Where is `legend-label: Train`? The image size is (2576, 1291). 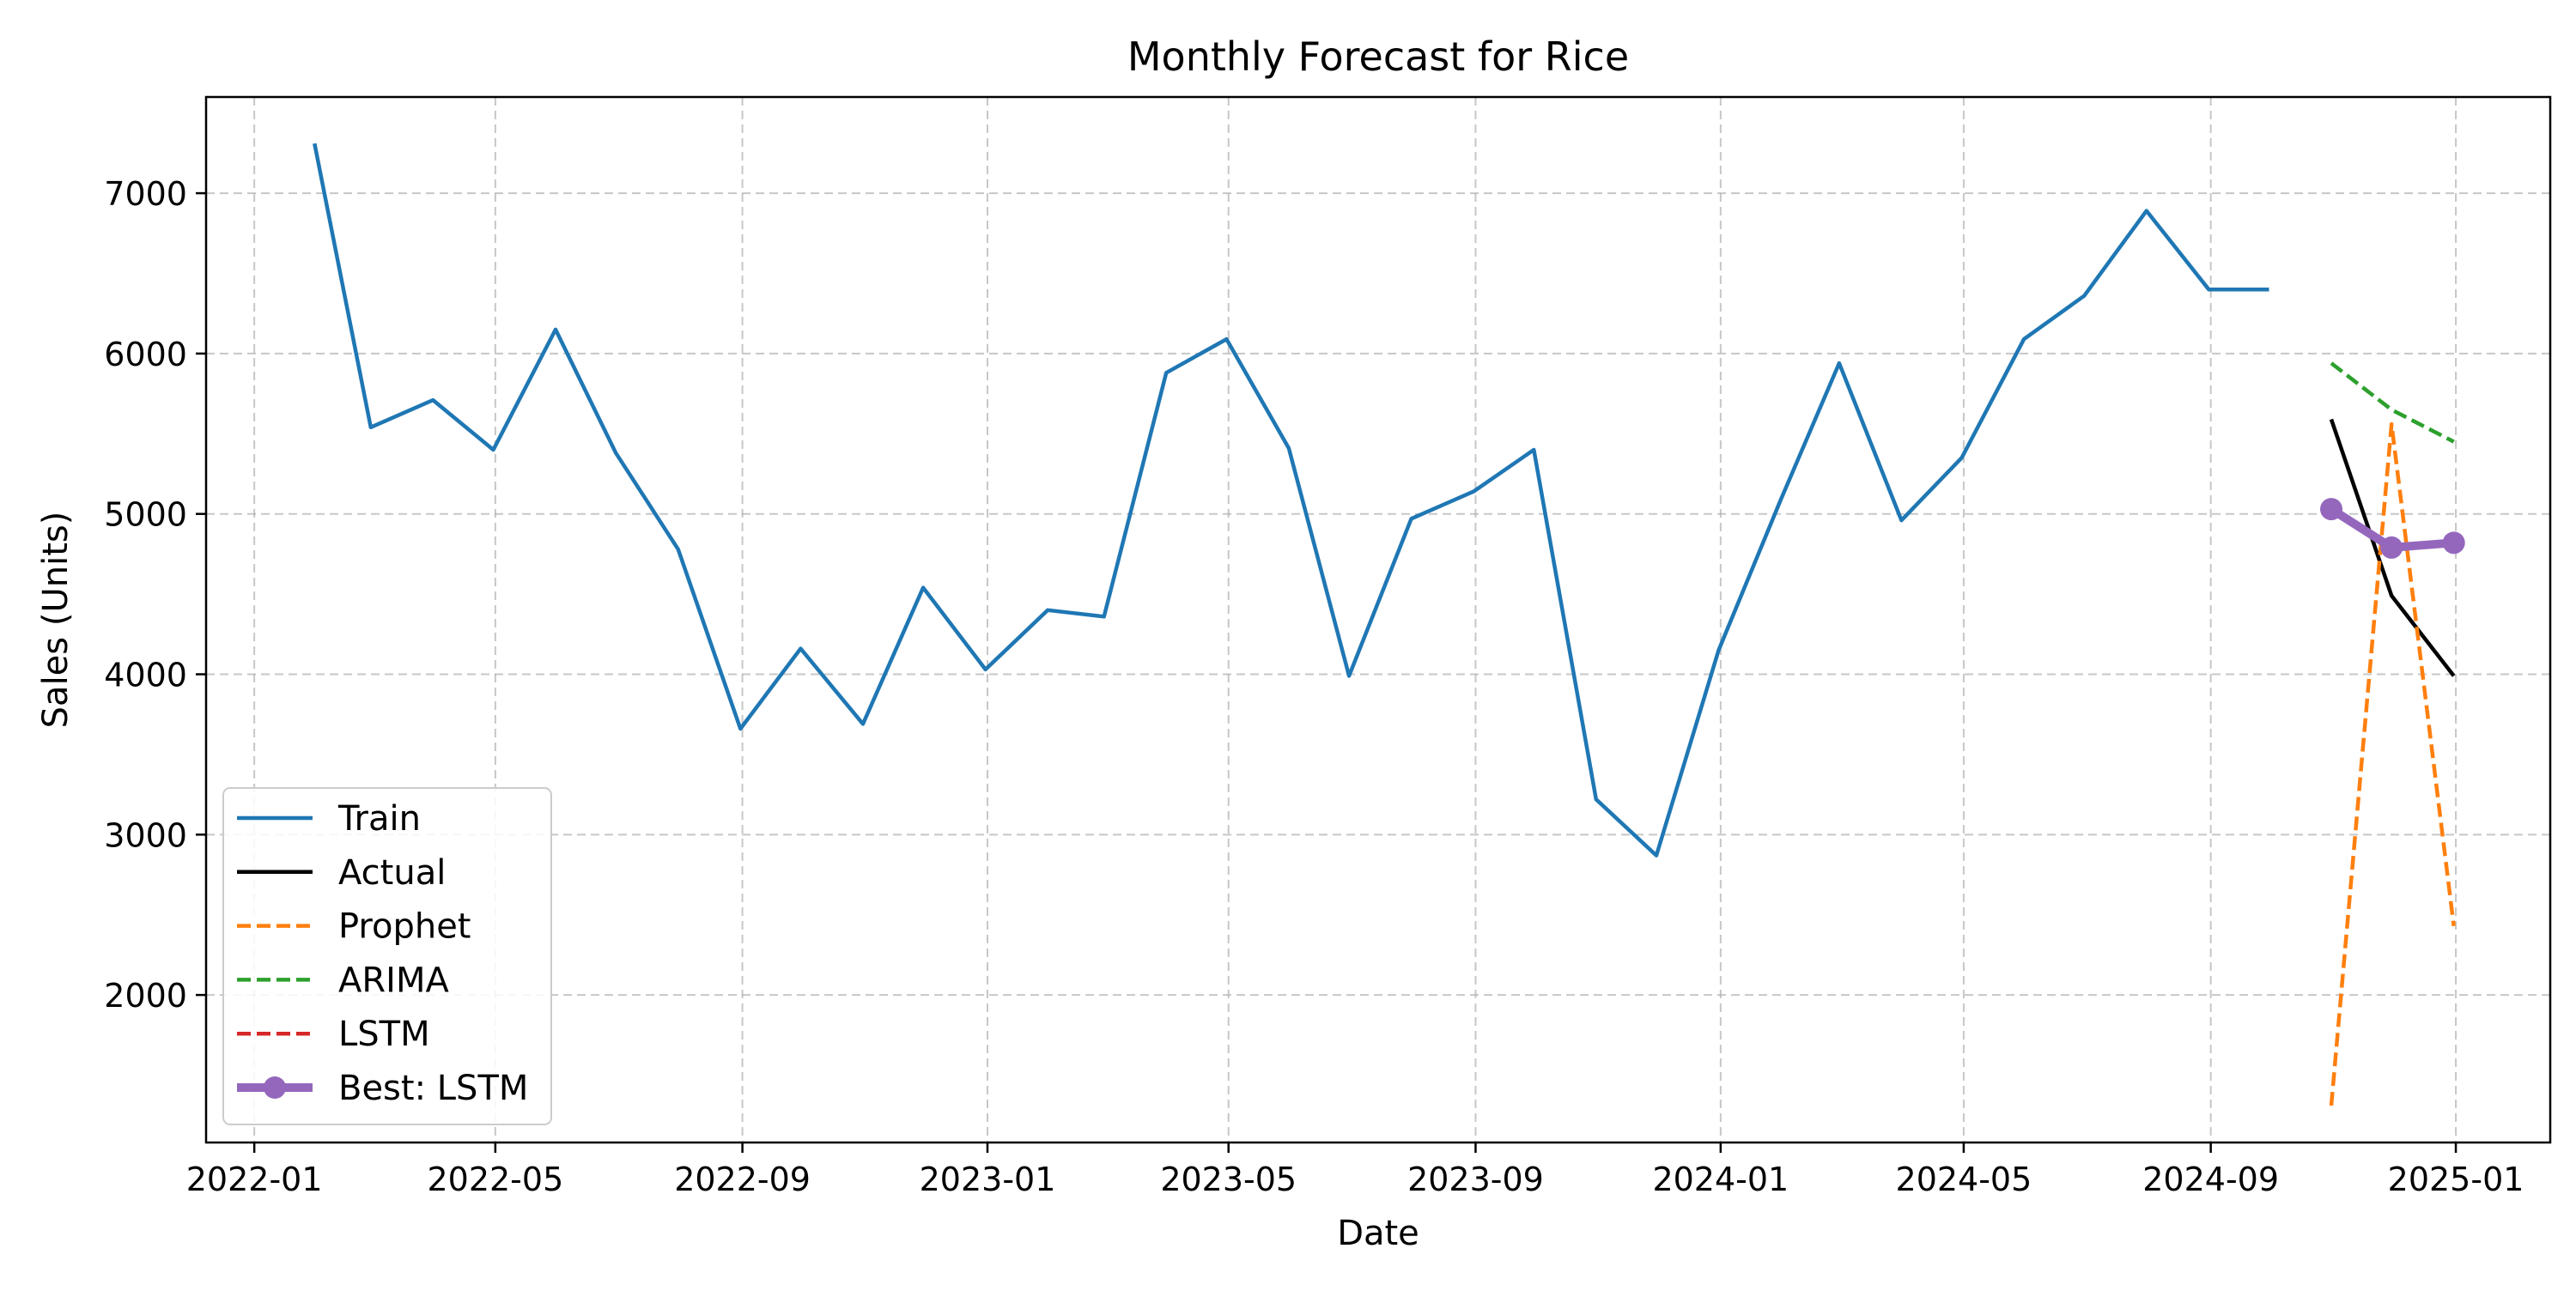 legend-label: Train is located at coordinates (379, 819).